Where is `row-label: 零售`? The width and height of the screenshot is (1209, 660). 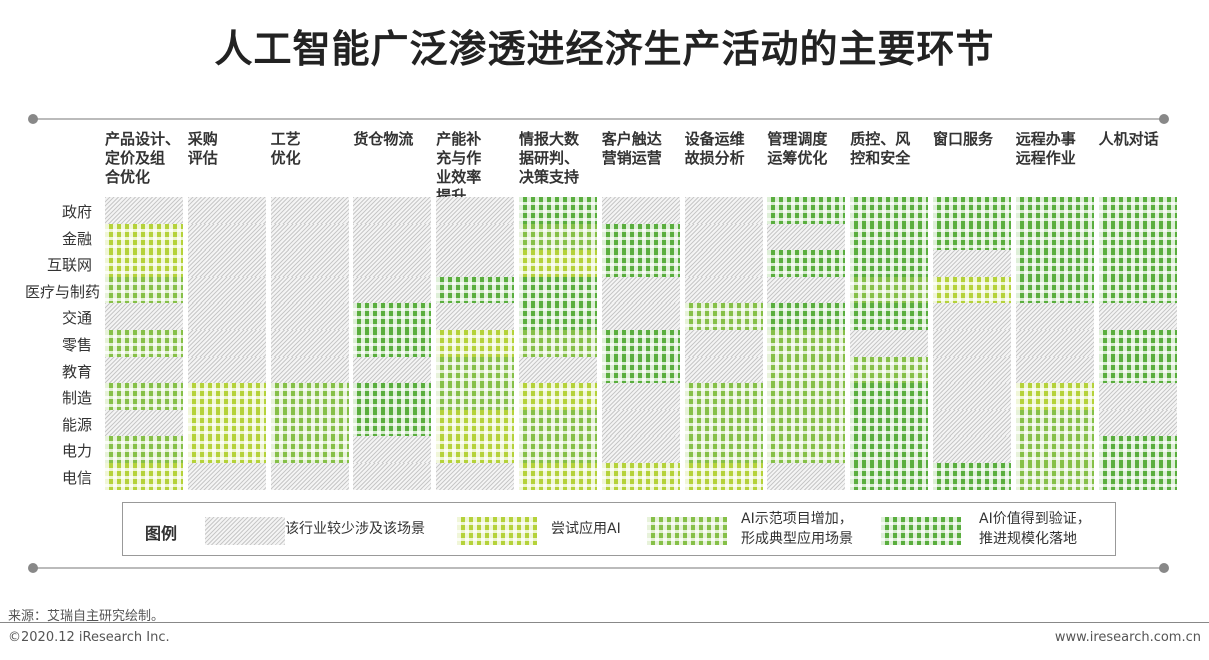 row-label: 零售 is located at coordinates (76, 345).